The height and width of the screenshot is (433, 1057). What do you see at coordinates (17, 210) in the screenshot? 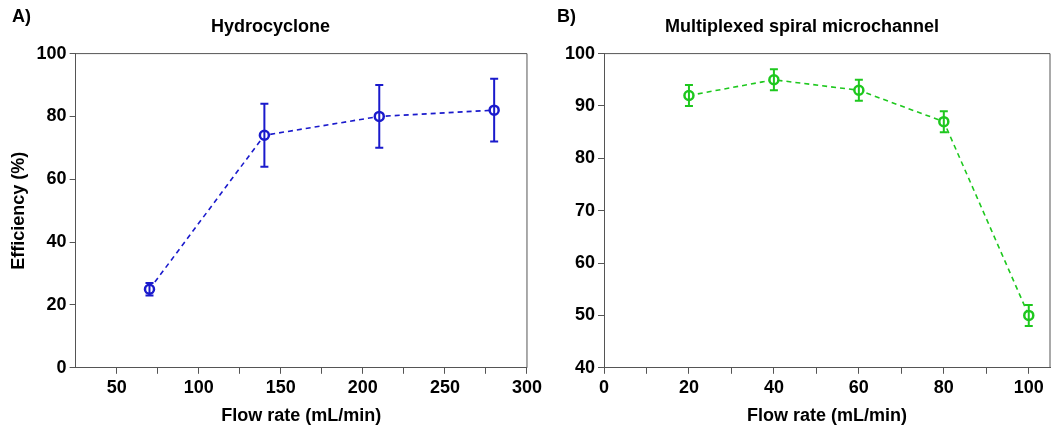
I see `y-axis-title: Efficiency (%)` at bounding box center [17, 210].